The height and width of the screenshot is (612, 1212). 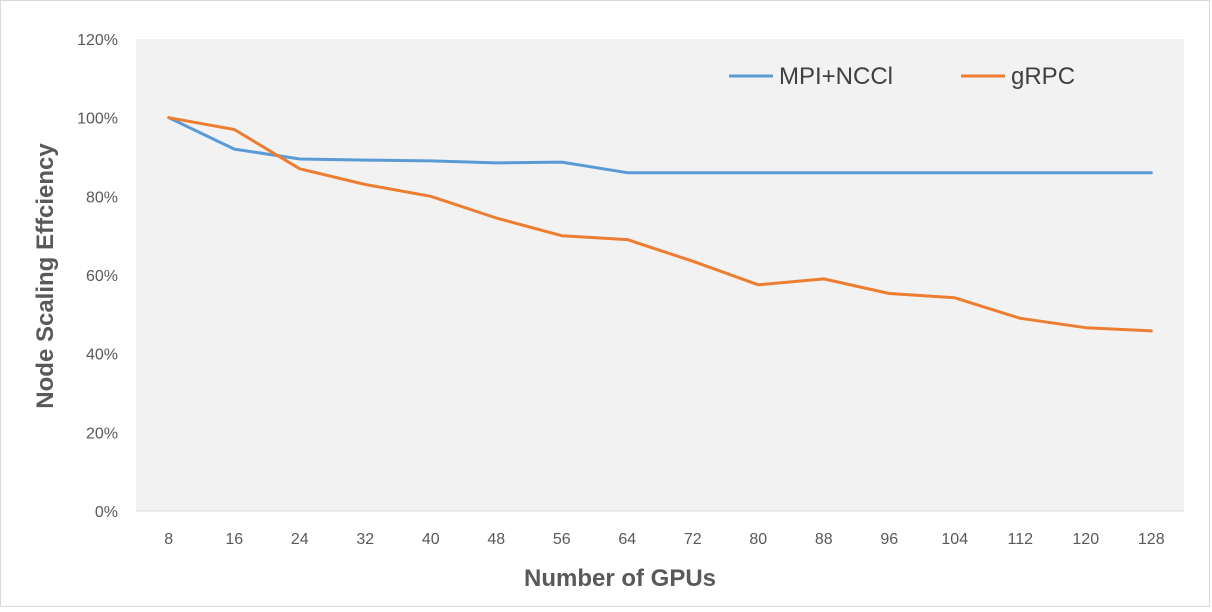 What do you see at coordinates (889, 539) in the screenshot?
I see `x-tick-label: 96` at bounding box center [889, 539].